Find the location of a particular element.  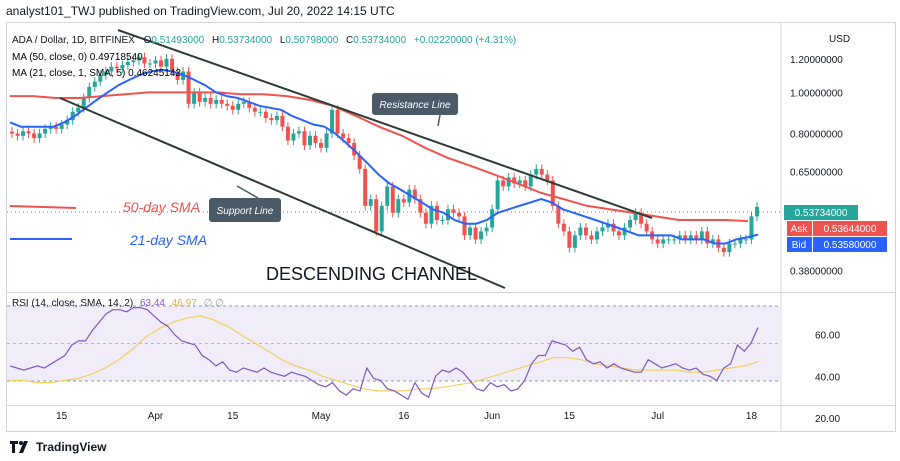

bid-value: 0.53580000 is located at coordinates (850, 245).